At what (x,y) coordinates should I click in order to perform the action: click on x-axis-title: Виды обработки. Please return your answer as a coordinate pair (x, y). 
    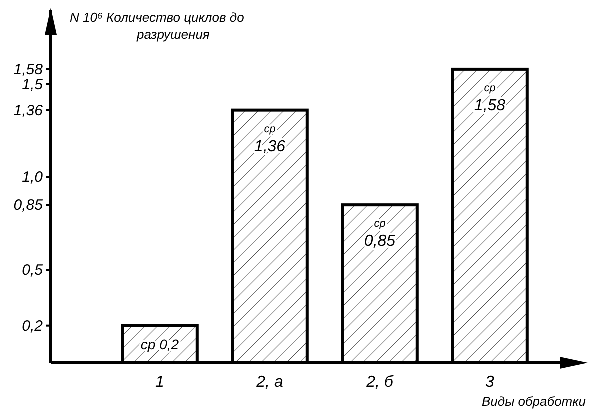
    Looking at the image, I should click on (534, 401).